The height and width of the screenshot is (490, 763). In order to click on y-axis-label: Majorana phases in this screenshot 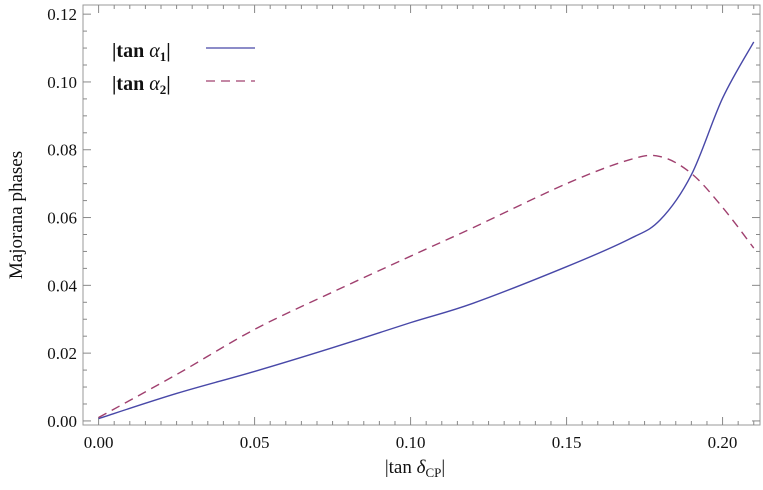, I will do `click(16, 215)`.